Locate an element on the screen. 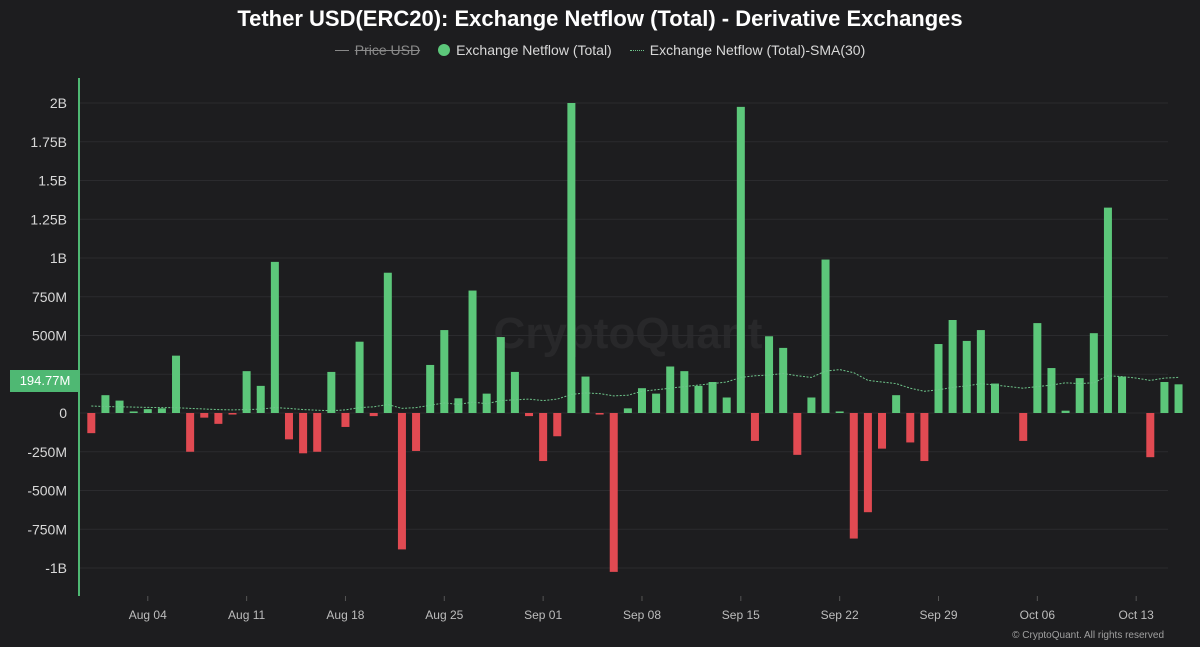  y-tick-label: -500M is located at coordinates (47, 491).